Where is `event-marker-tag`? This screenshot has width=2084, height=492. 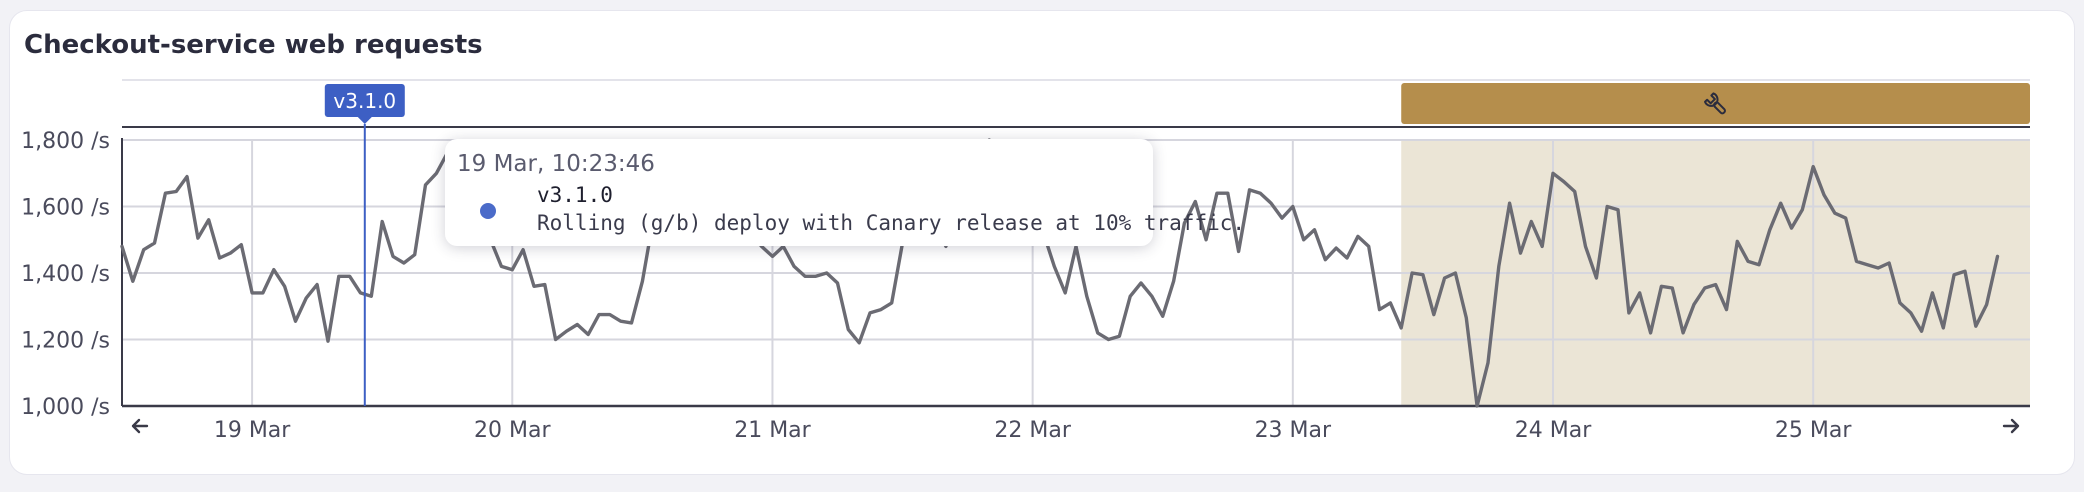
event-marker-tag is located at coordinates (364, 100).